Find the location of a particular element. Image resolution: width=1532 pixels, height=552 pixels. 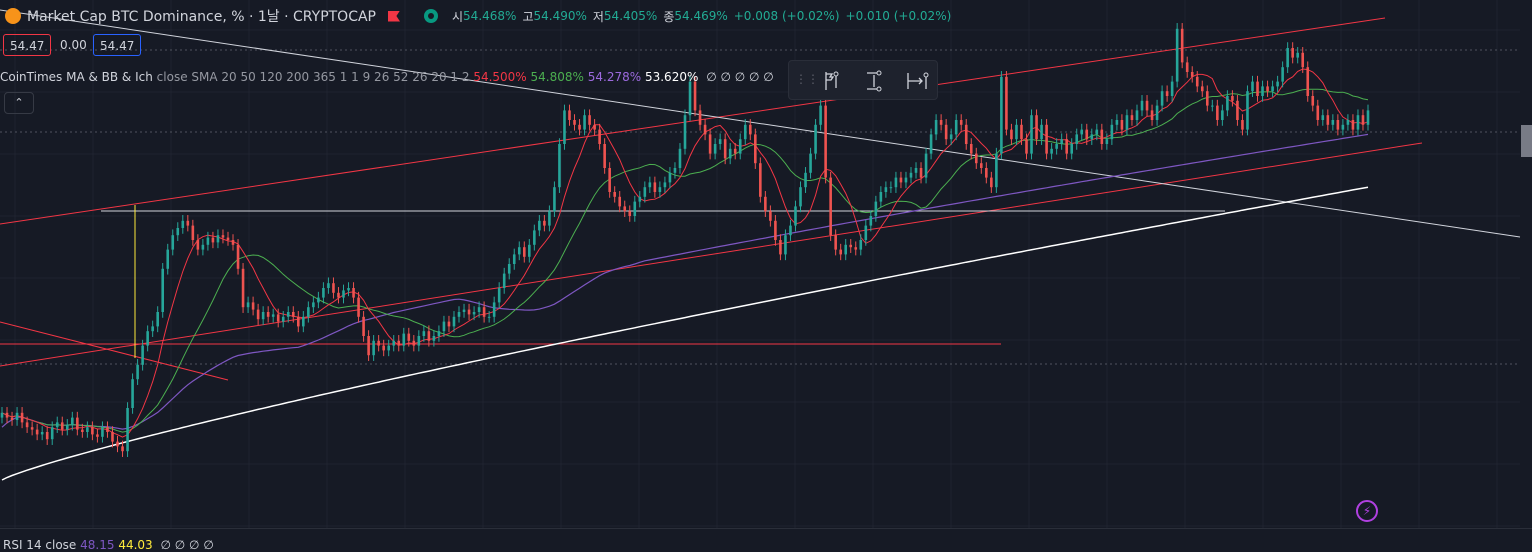

drawing-toolbar: ⋮⋮ is located at coordinates (863, 80).